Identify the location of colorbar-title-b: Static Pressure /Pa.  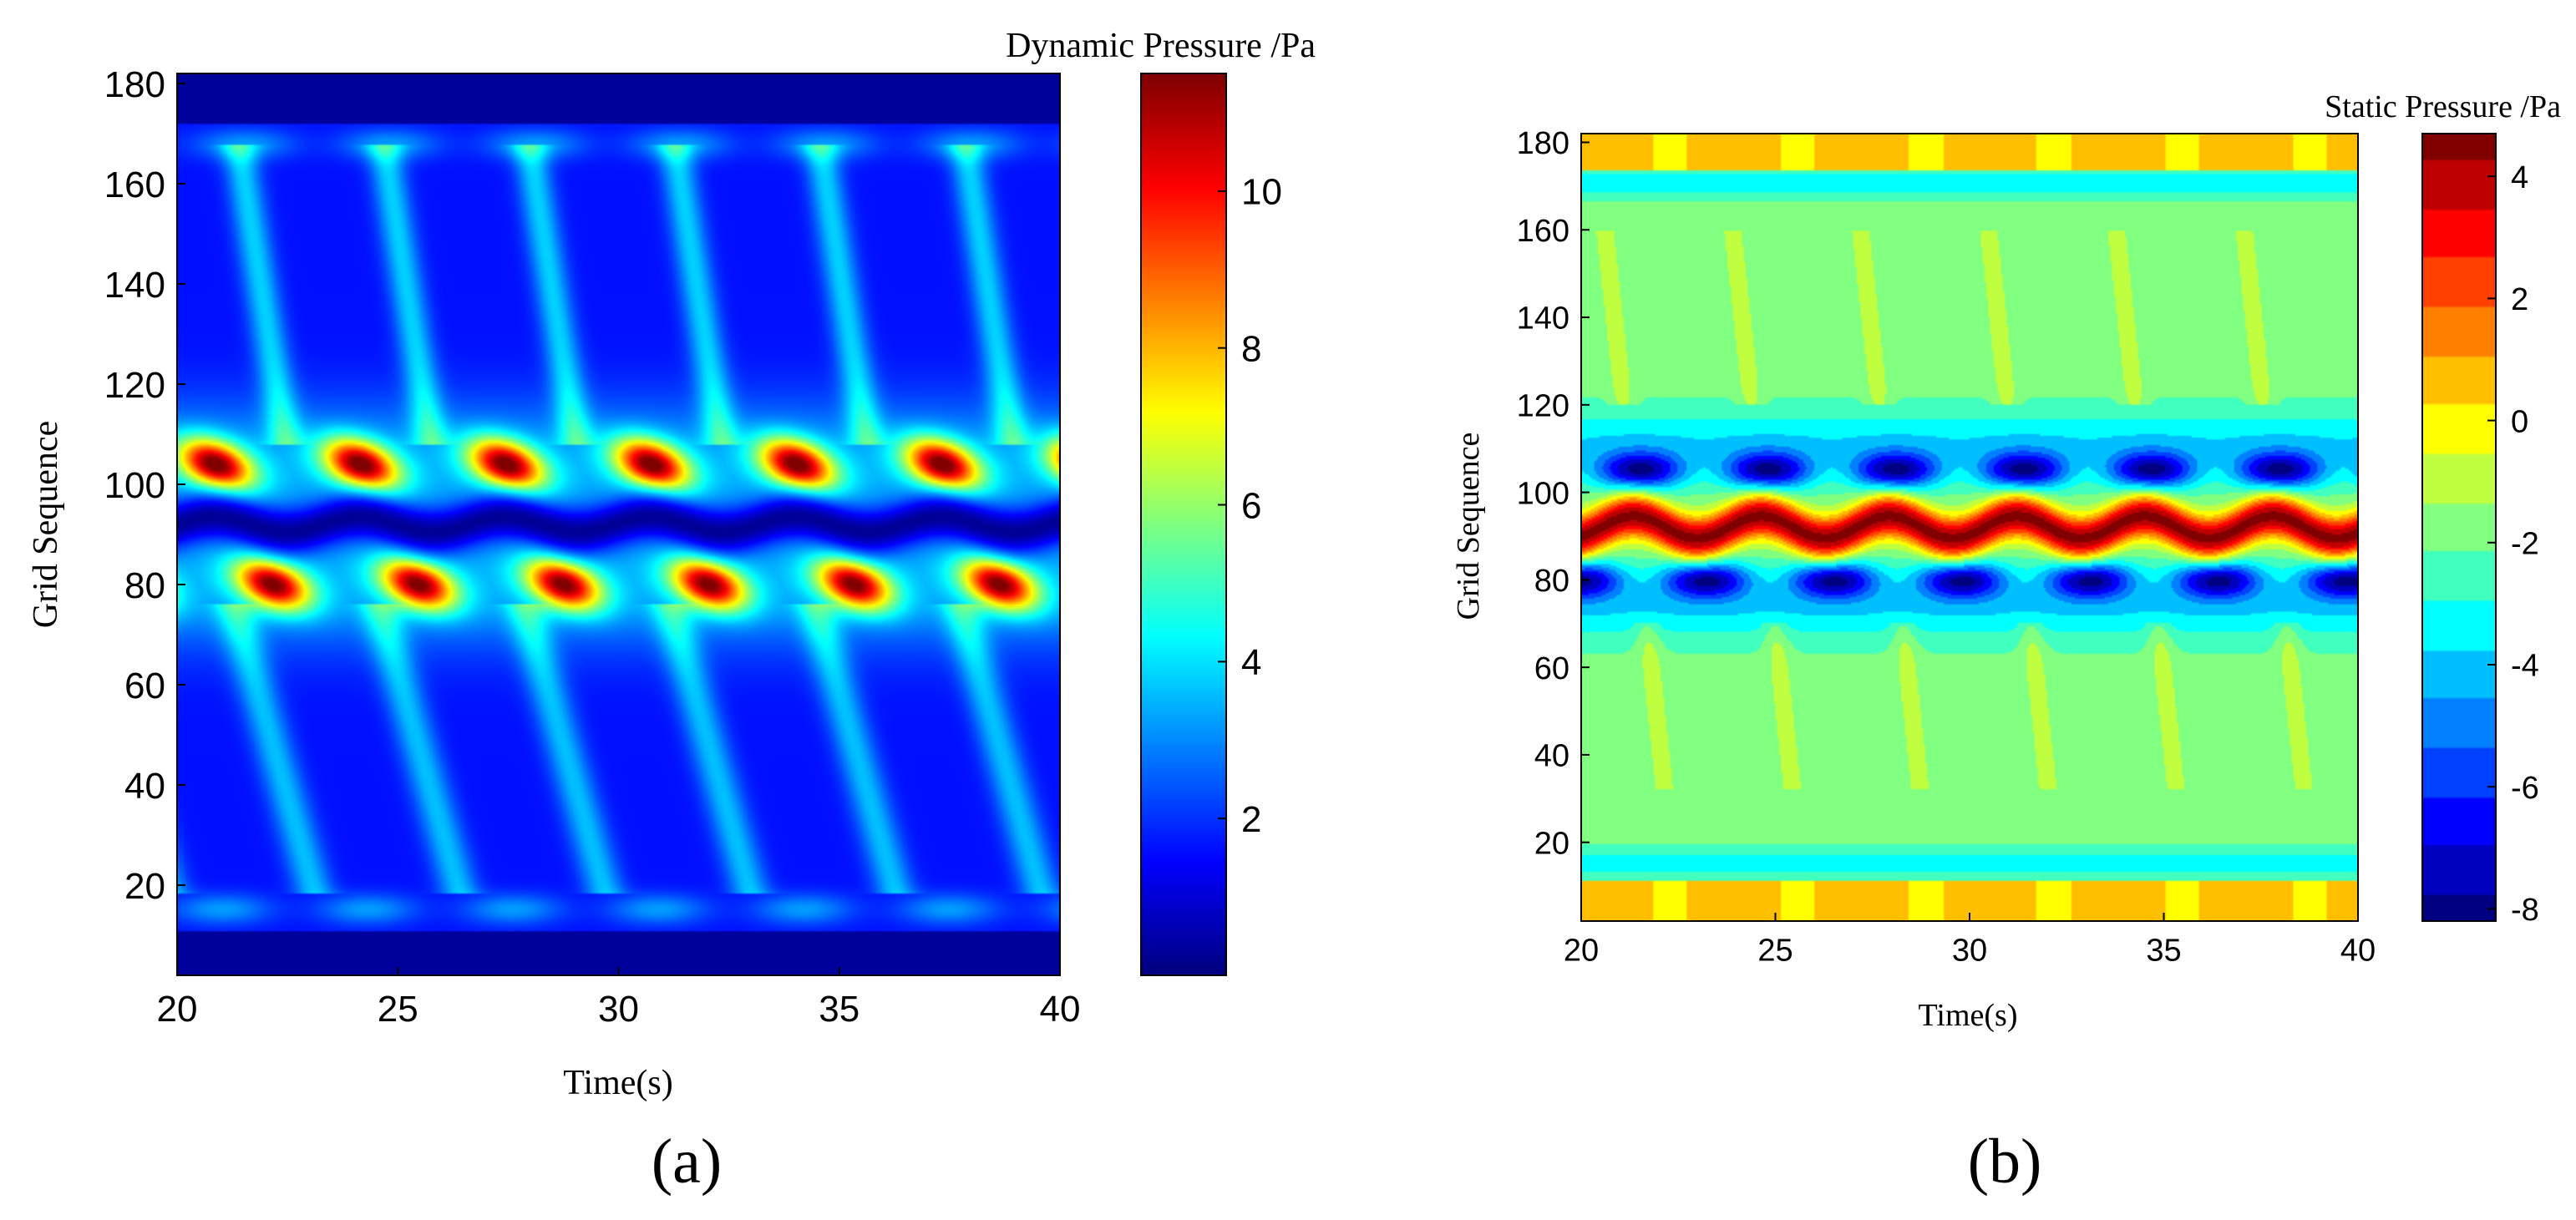
(2443, 106).